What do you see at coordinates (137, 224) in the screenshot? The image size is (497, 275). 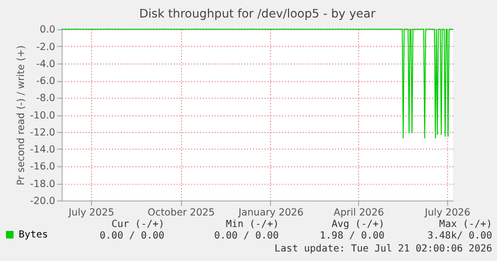 I see `text: Cur (-/+)` at bounding box center [137, 224].